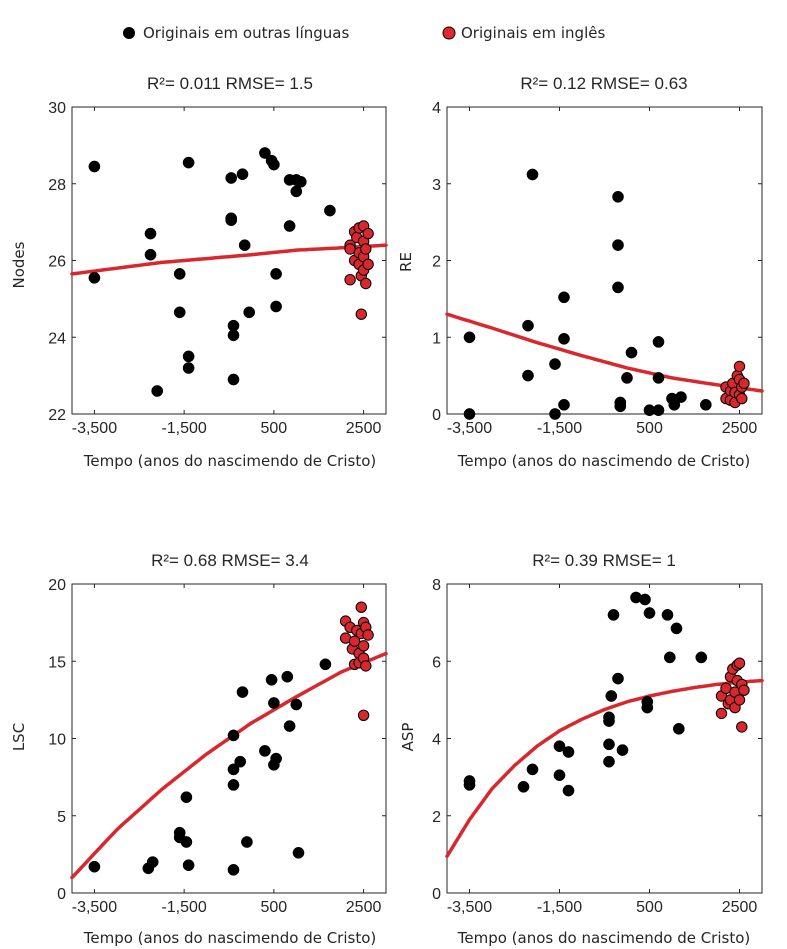 The height and width of the screenshot is (949, 787). I want to click on y-tick-label: 20, so click(57, 585).